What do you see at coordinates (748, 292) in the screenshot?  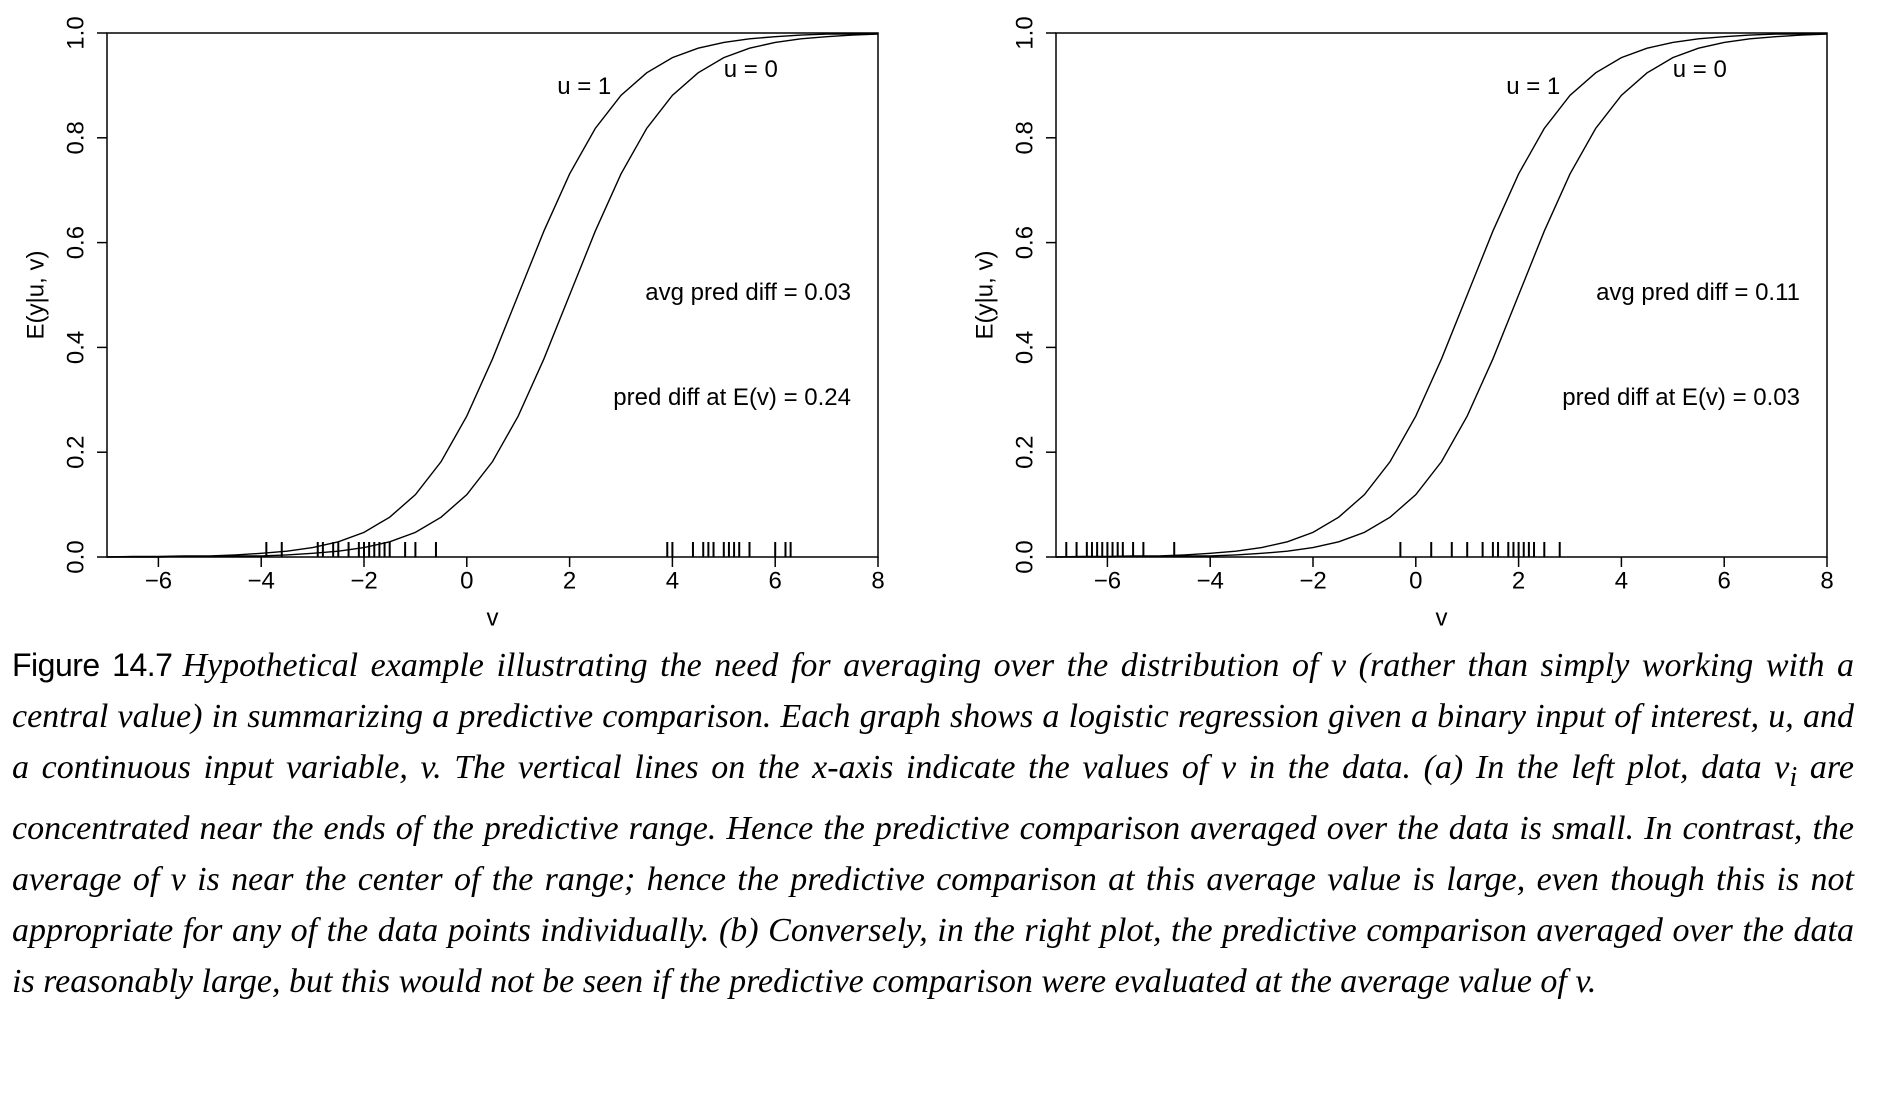 I see `annotation: avg pred diff = 0.03` at bounding box center [748, 292].